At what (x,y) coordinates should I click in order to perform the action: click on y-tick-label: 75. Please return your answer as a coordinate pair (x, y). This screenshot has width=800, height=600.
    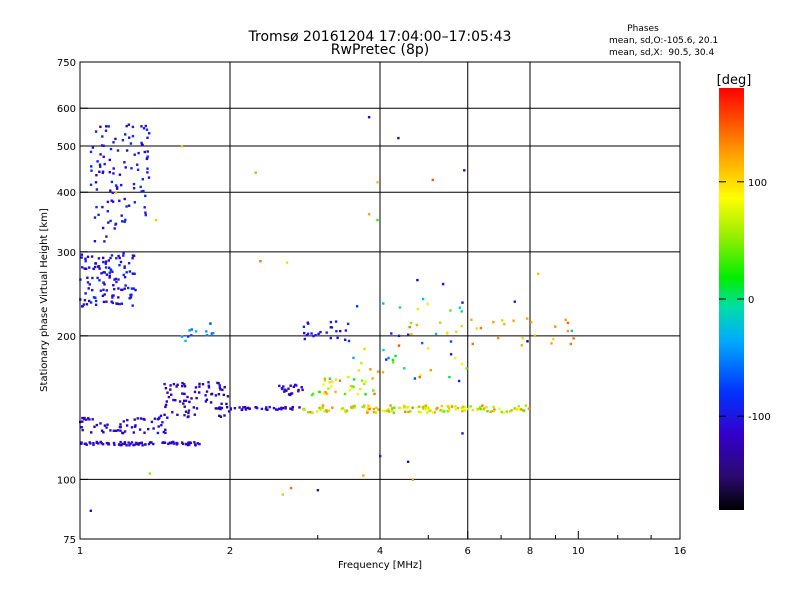
    Looking at the image, I should click on (69, 540).